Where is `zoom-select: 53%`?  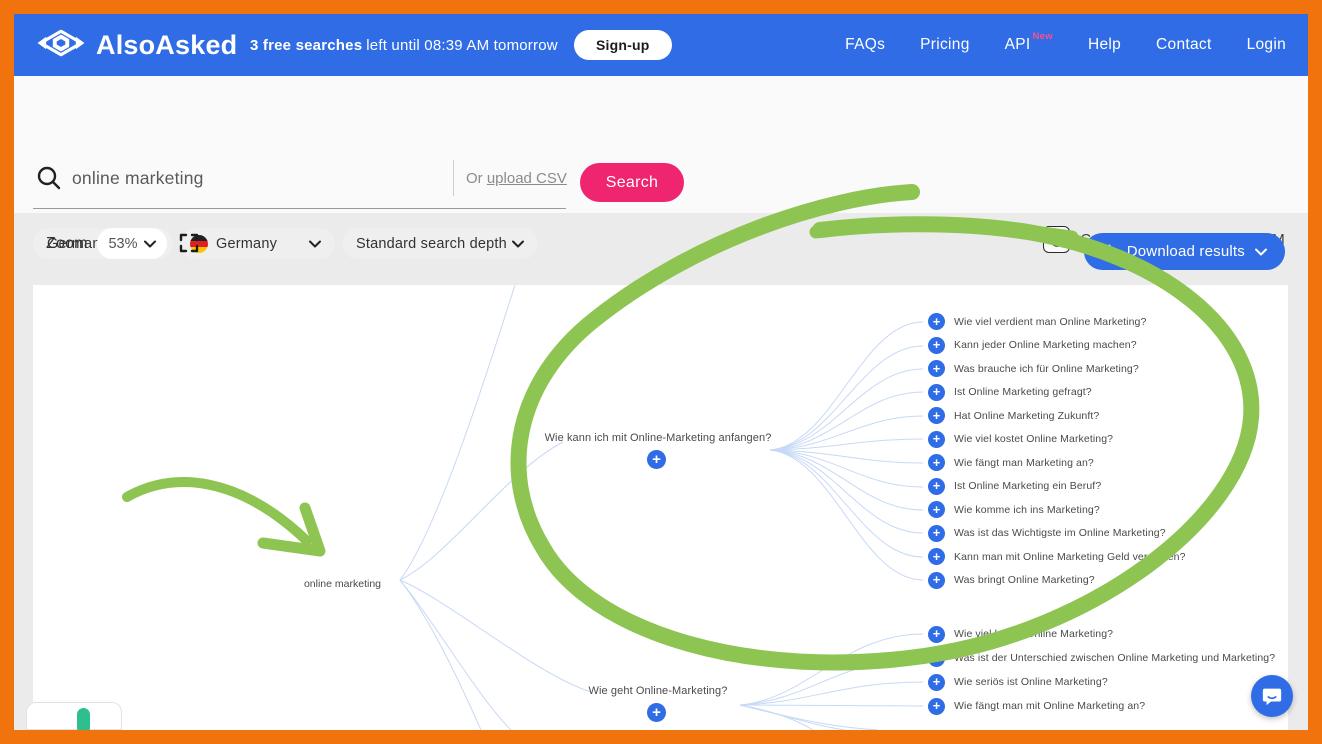
zoom-select: 53% is located at coordinates (132, 243).